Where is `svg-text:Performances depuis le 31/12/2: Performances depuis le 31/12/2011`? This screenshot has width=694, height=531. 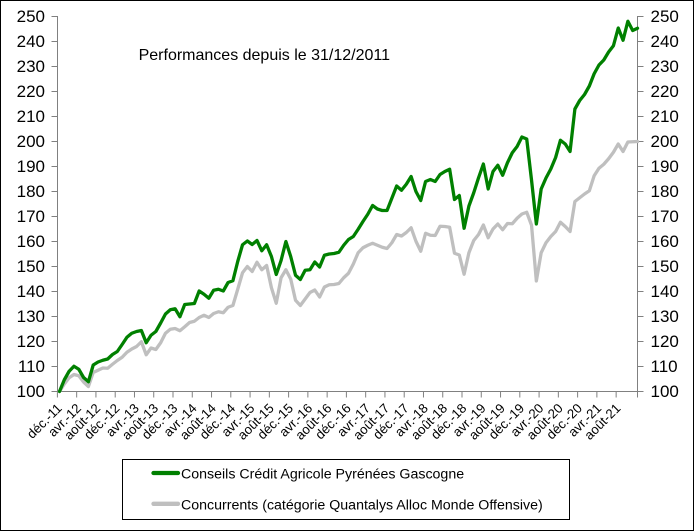
svg-text:Performances depuis le 31/12/2: Performances depuis le 31/12/2011 is located at coordinates (265, 55).